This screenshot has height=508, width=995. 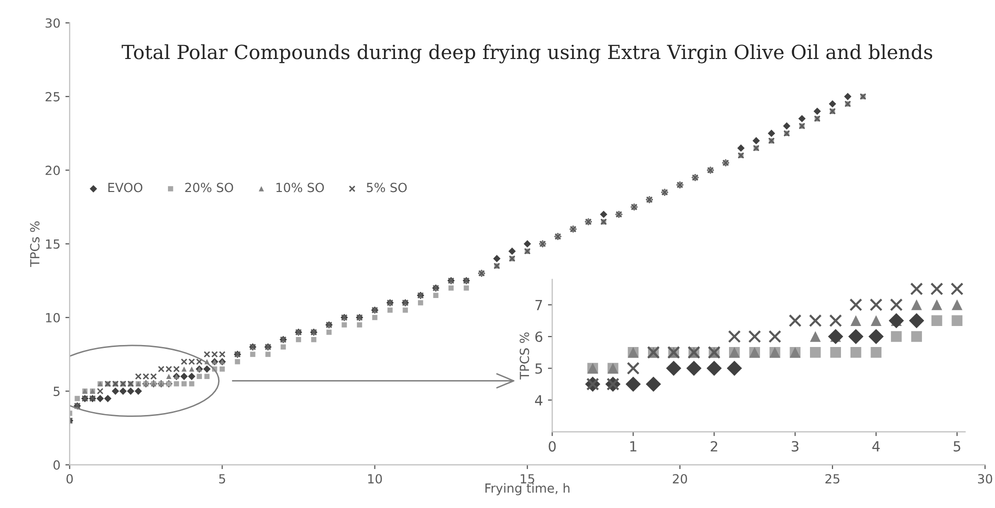 What do you see at coordinates (53, 23) in the screenshot?
I see `y-tick-label: 30` at bounding box center [53, 23].